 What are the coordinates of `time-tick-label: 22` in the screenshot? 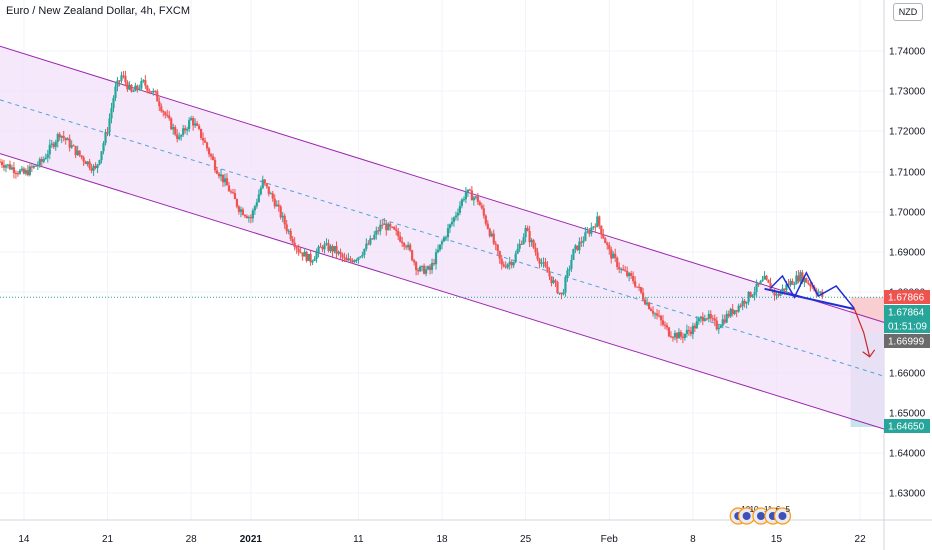 It's located at (861, 539).